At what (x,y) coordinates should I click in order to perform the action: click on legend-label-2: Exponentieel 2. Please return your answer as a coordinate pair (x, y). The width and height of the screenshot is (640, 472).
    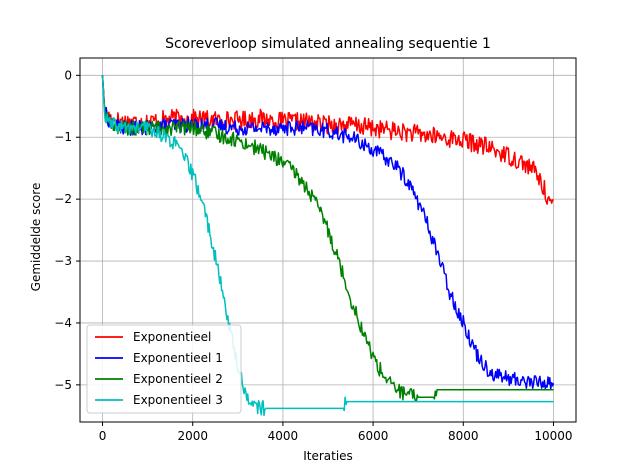
    Looking at the image, I should click on (178, 379).